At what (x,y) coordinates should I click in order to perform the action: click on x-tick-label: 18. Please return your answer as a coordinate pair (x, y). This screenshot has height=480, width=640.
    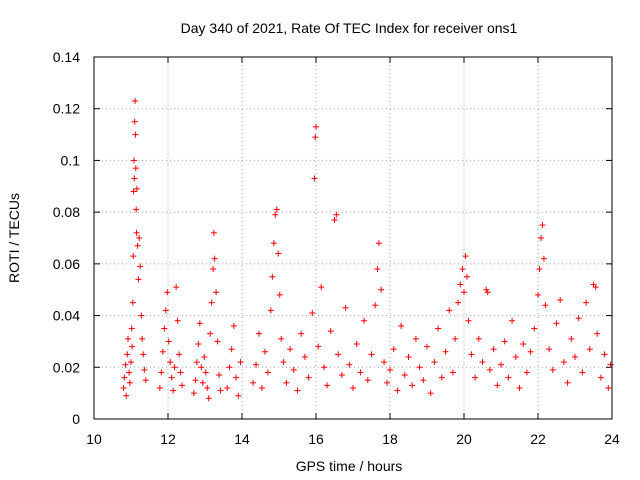
    Looking at the image, I should click on (390, 439).